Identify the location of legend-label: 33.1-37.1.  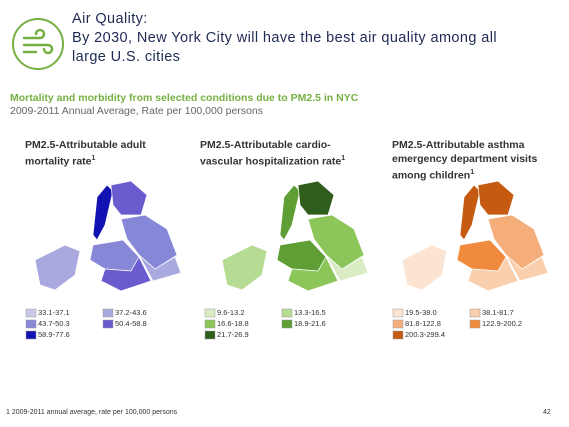
(54, 312).